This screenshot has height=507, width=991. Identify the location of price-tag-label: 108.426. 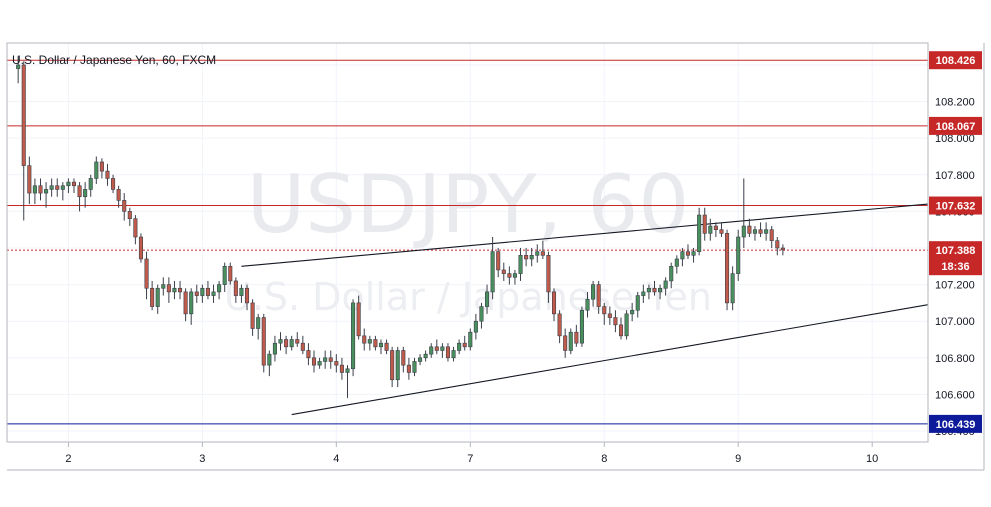
(956, 61).